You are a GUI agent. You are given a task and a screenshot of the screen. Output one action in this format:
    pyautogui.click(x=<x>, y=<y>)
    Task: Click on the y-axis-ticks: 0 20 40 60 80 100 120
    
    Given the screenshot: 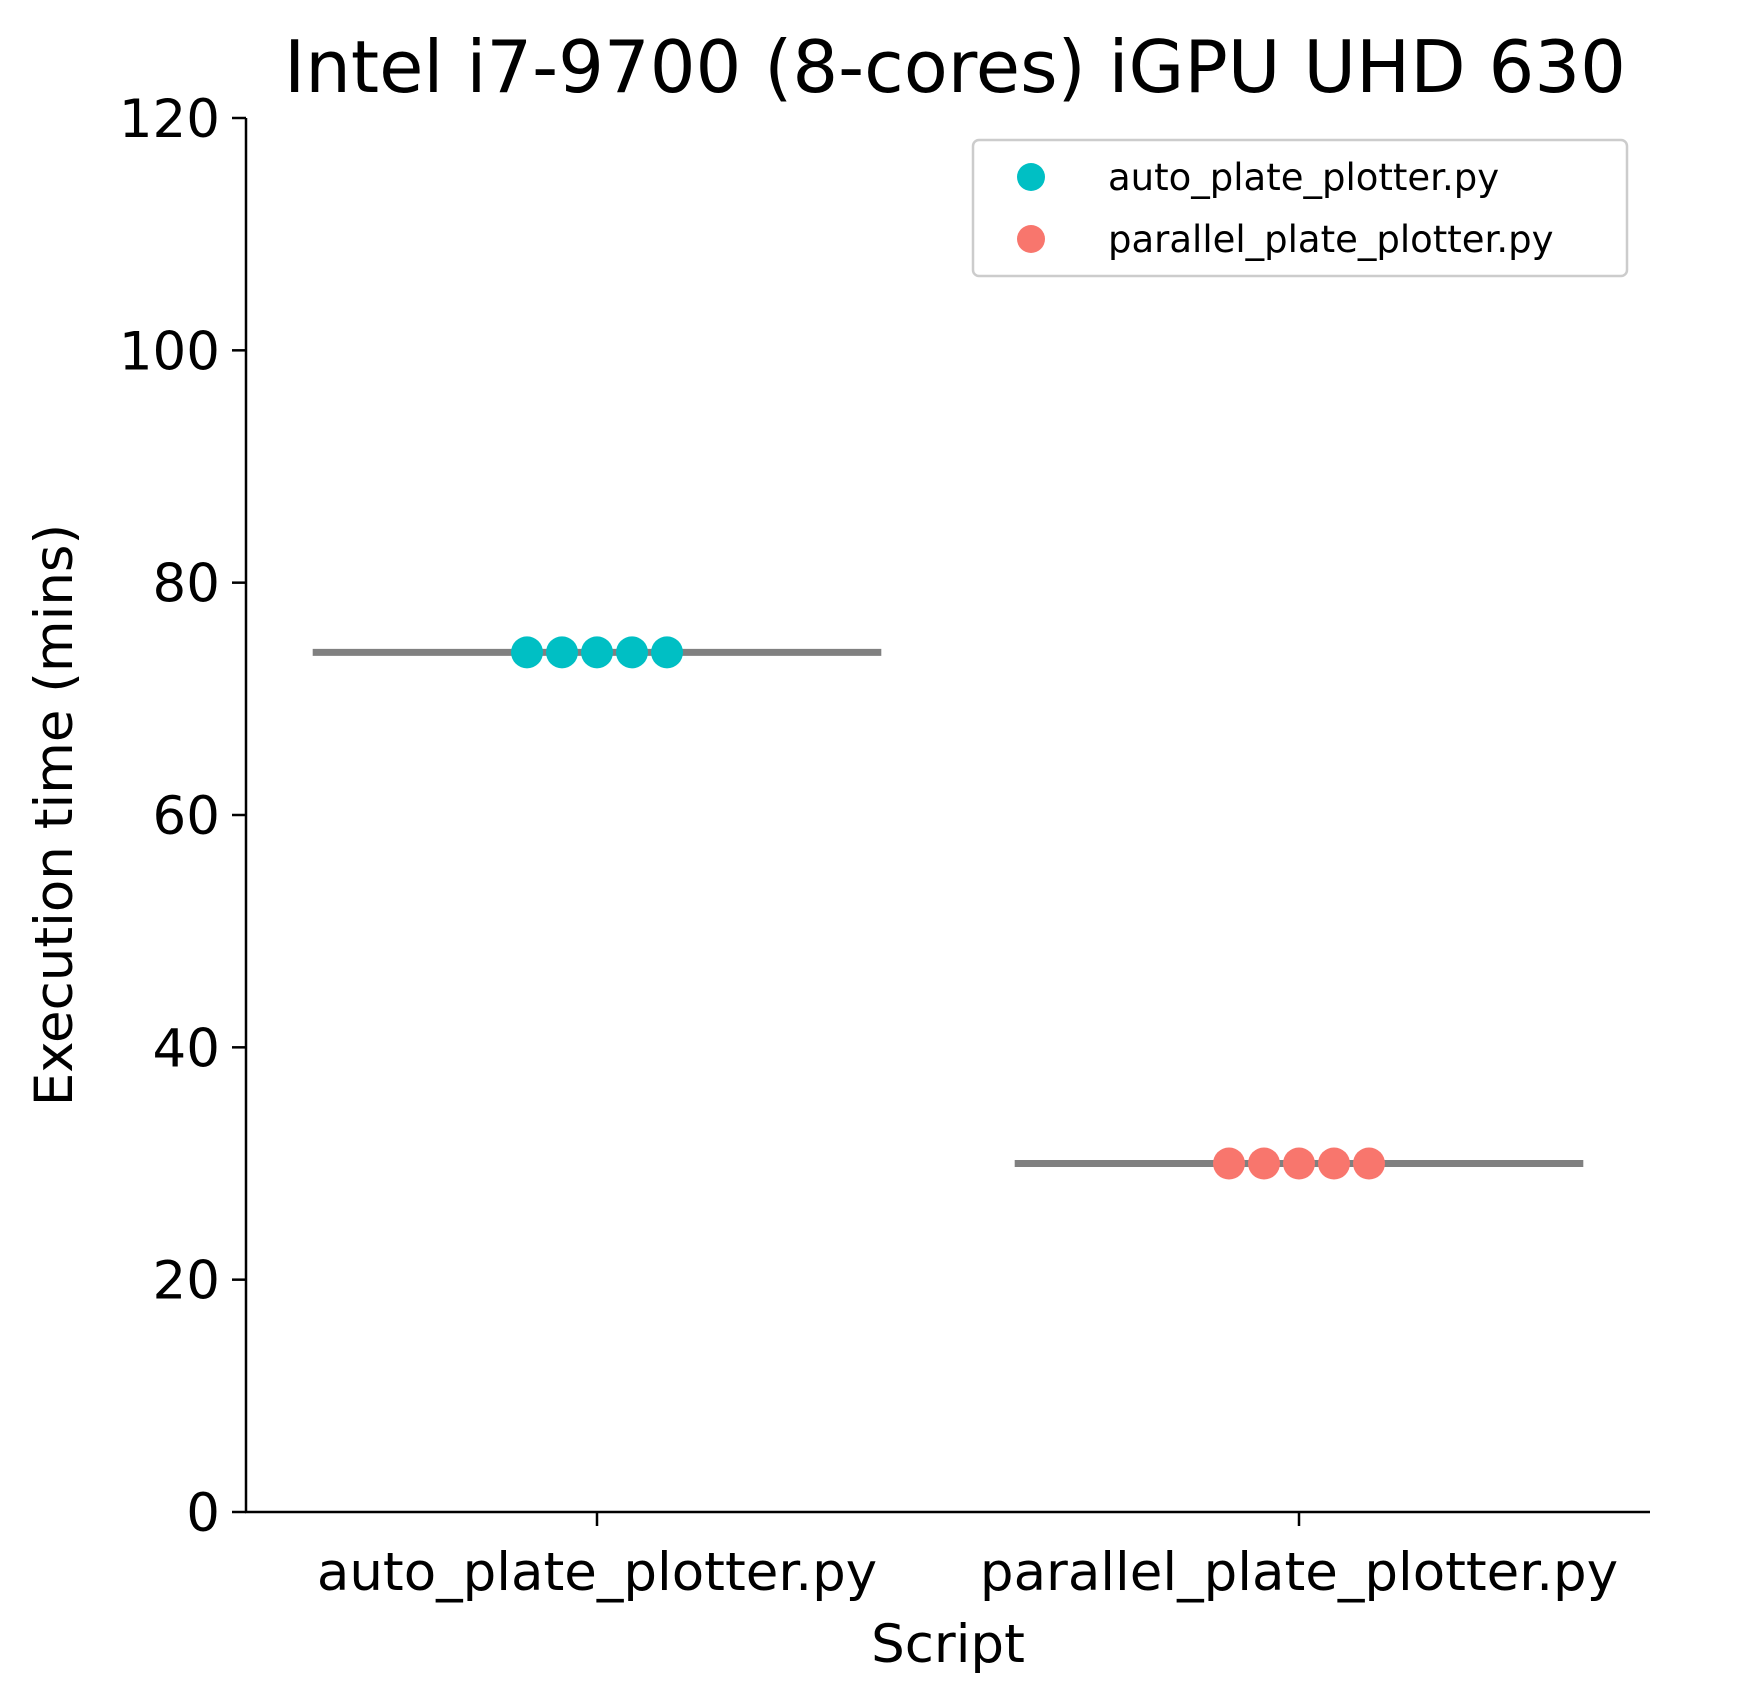 What is the action you would take?
    pyautogui.click(x=182, y=816)
    